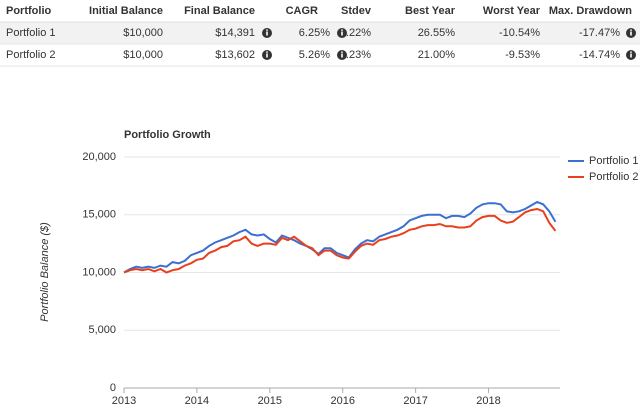 This screenshot has height=408, width=640. Describe the element at coordinates (99, 157) in the screenshot. I see `y-tick-label: 20,000` at that location.